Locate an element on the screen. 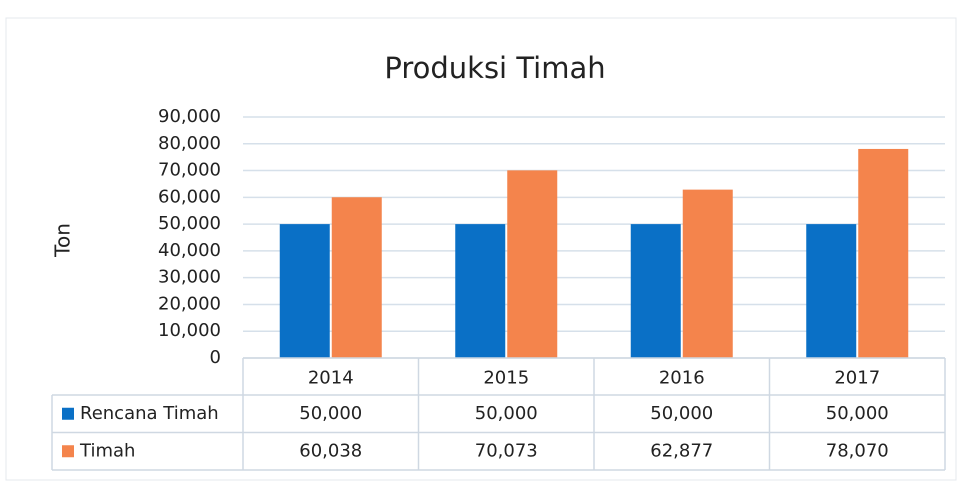 The width and height of the screenshot is (962, 484). y-tick-label: 80,000 is located at coordinates (189, 143).